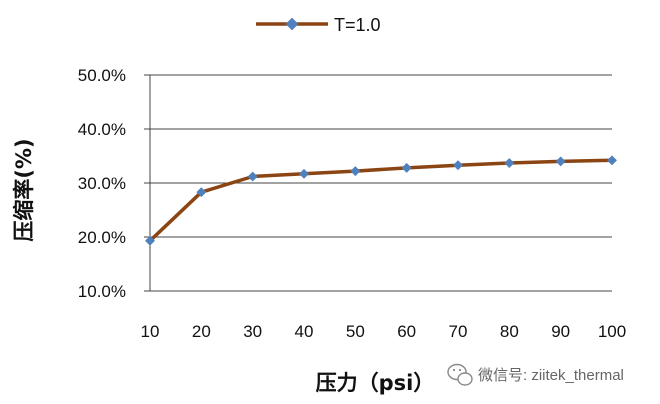 This screenshot has width=660, height=404. What do you see at coordinates (458, 331) in the screenshot?
I see `x-tick-label: 70` at bounding box center [458, 331].